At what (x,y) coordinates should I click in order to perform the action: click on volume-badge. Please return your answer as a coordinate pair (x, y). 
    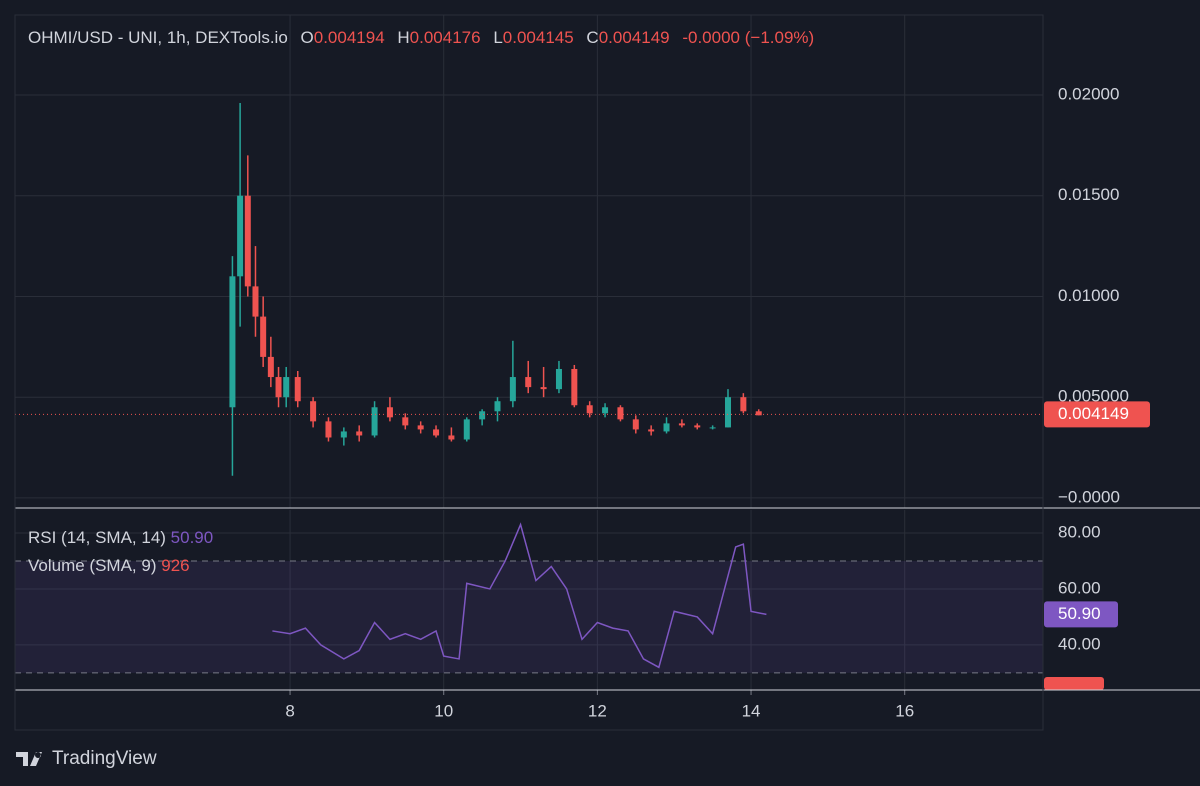
    Looking at the image, I should click on (1074, 683).